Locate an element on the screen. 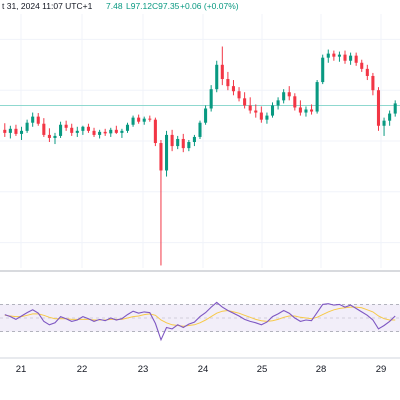  header-change: +0.06 (+0.07%) is located at coordinates (209, 6).